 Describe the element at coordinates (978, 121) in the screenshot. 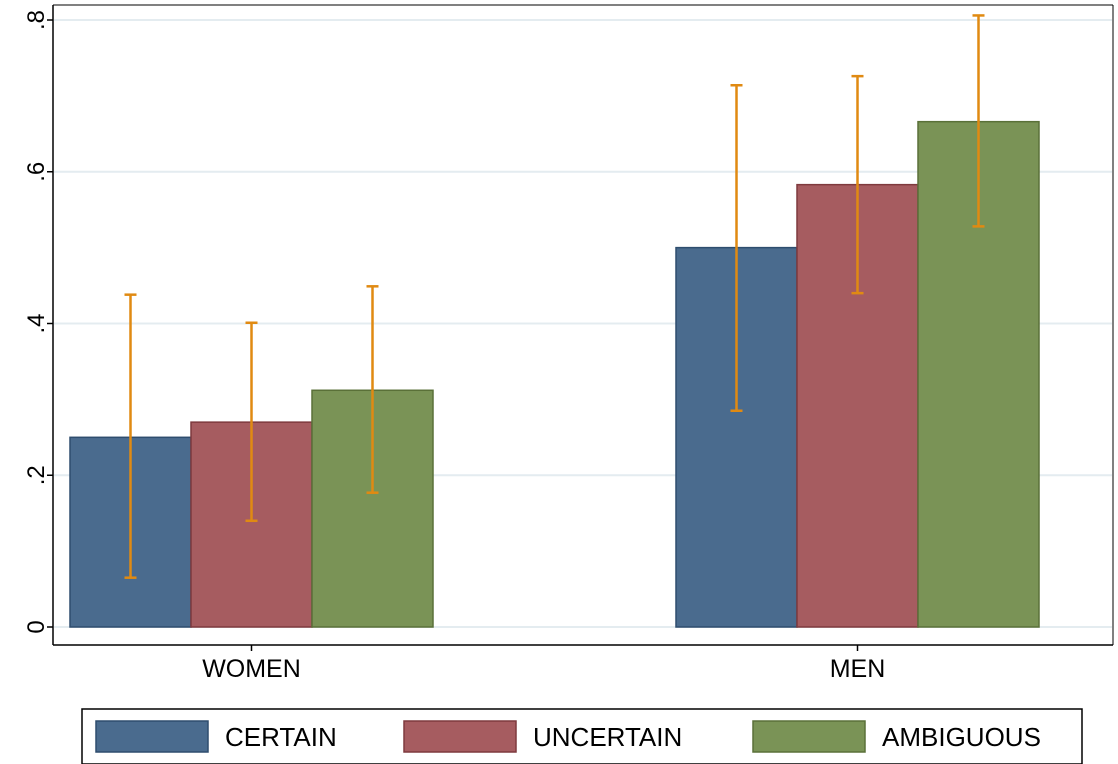

I see `error-bar-ambiguous-men` at that location.